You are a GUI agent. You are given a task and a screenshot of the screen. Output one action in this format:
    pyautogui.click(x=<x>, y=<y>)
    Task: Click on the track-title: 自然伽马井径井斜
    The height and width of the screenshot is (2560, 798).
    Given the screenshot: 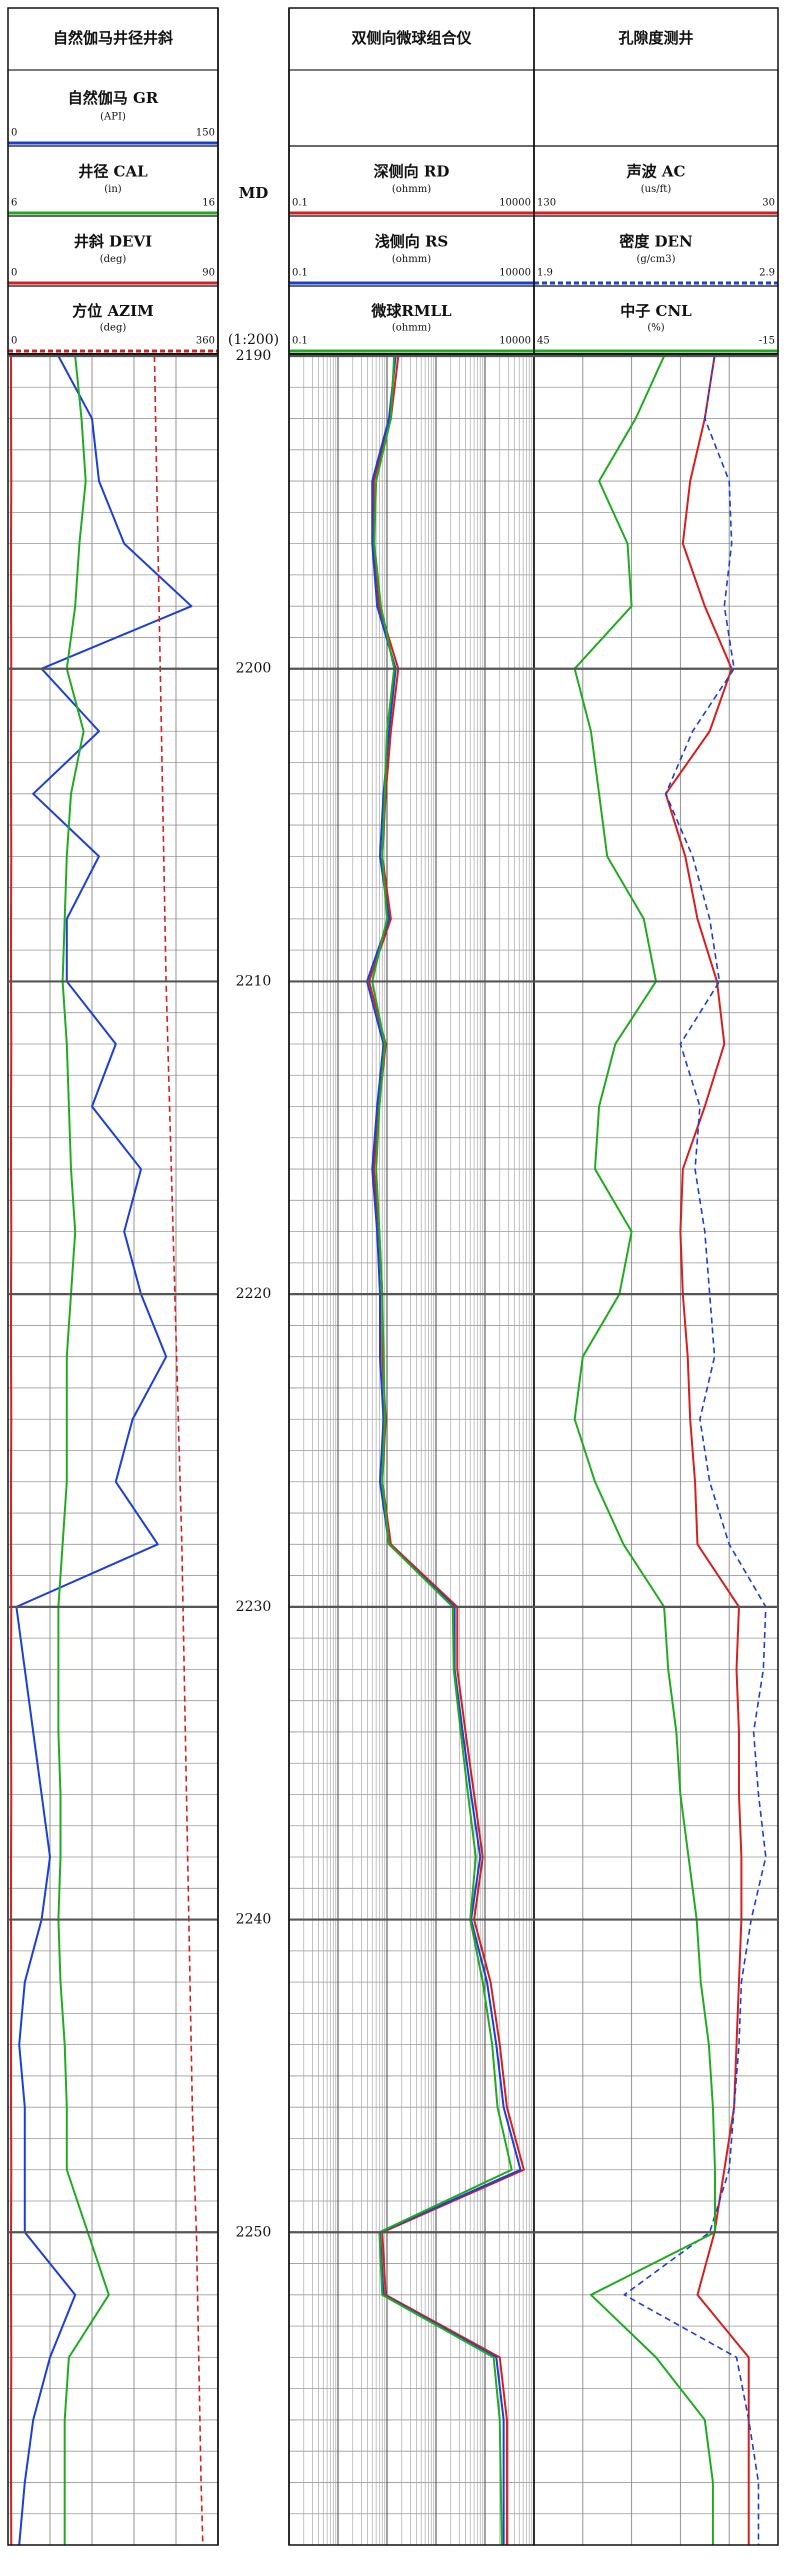 What is the action you would take?
    pyautogui.click(x=113, y=38)
    